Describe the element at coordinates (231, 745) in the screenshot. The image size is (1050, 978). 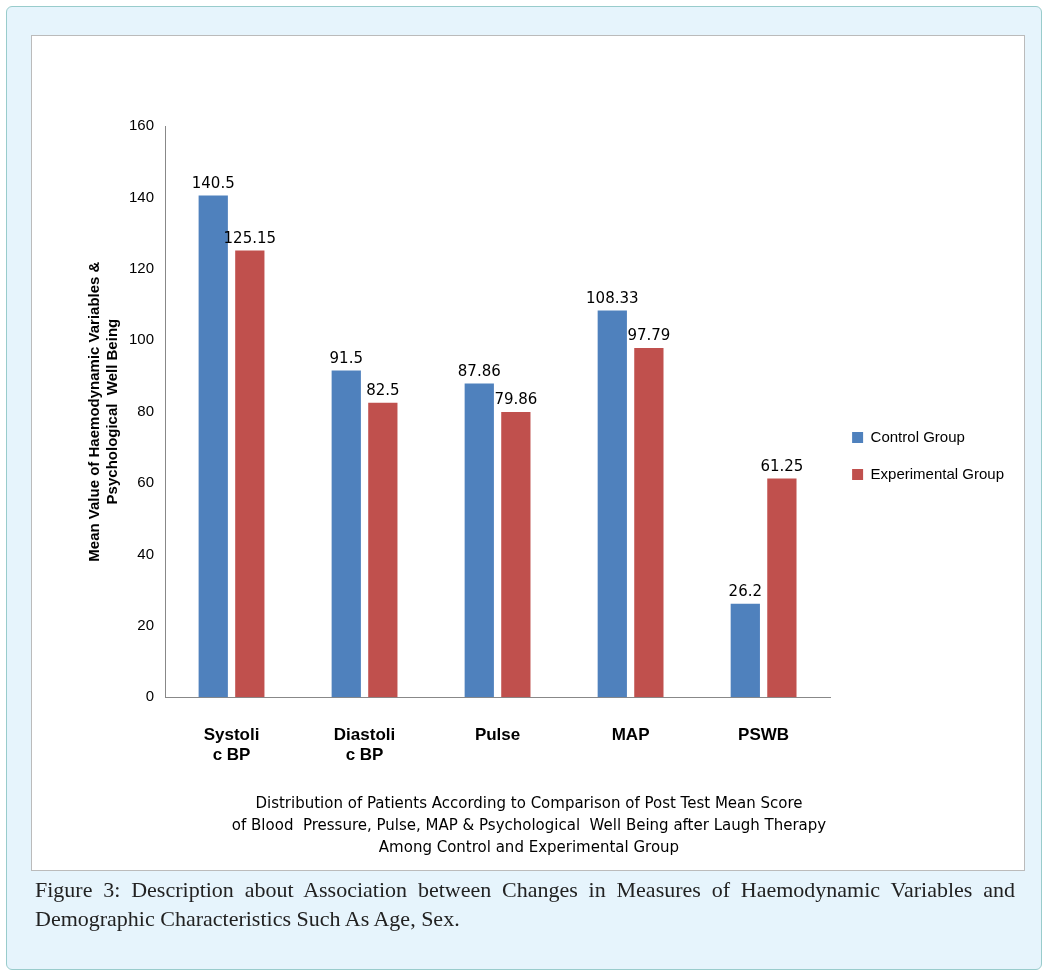
I see `x-tick-label: Systoli c BP` at that location.